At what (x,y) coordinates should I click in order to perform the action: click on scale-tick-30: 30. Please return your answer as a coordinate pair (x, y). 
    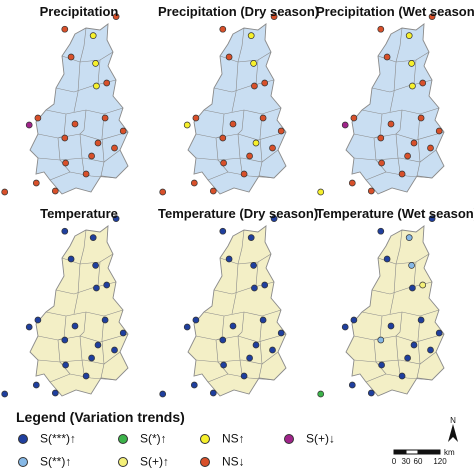
    Looking at the image, I should click on (406, 461).